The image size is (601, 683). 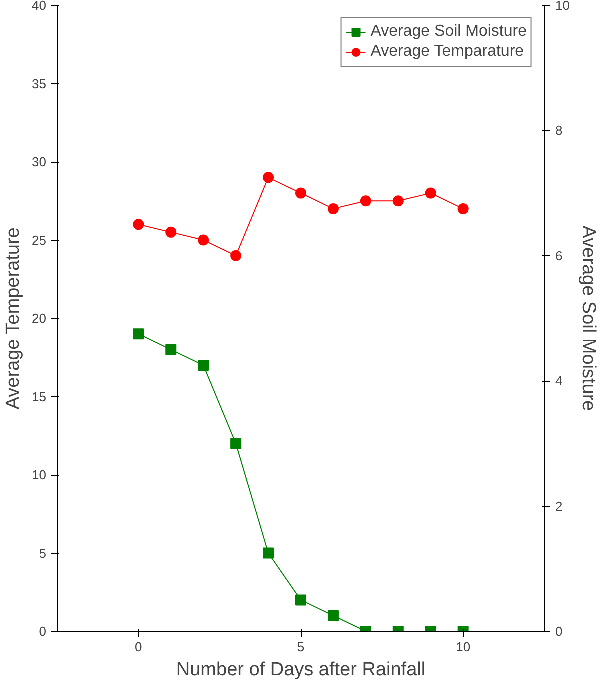 What do you see at coordinates (448, 32) in the screenshot?
I see `legend-label: Average Soil Moisture` at bounding box center [448, 32].